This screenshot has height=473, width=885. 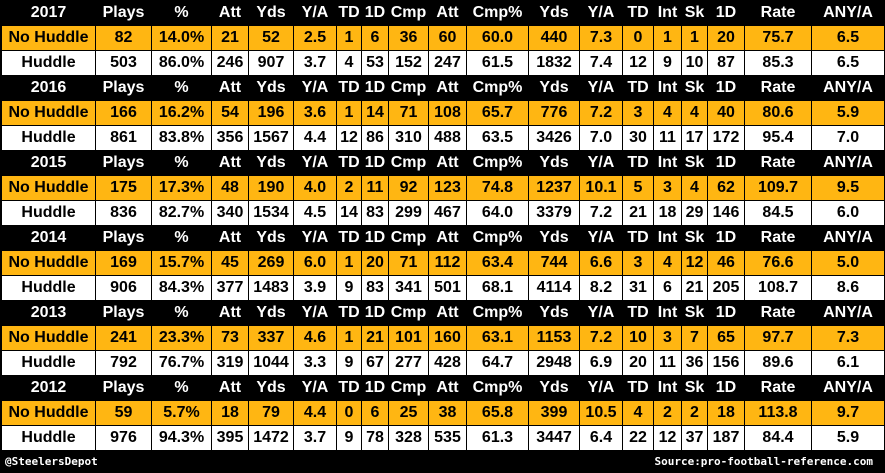 What do you see at coordinates (230, 188) in the screenshot?
I see `stat-cell: 48` at bounding box center [230, 188].